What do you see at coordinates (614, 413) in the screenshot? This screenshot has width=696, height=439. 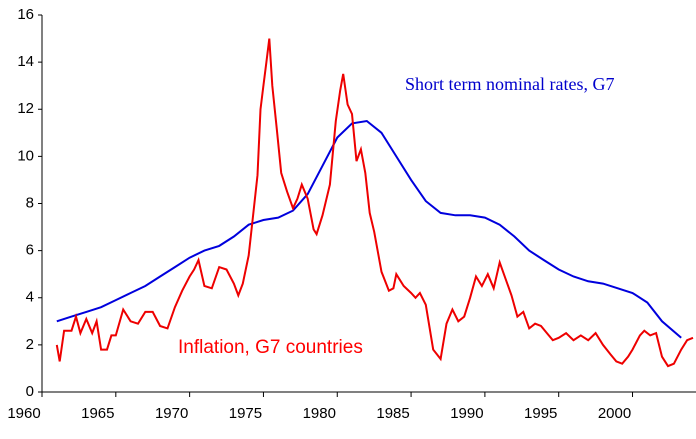 I see `x-tick-label: 2000` at bounding box center [614, 413].